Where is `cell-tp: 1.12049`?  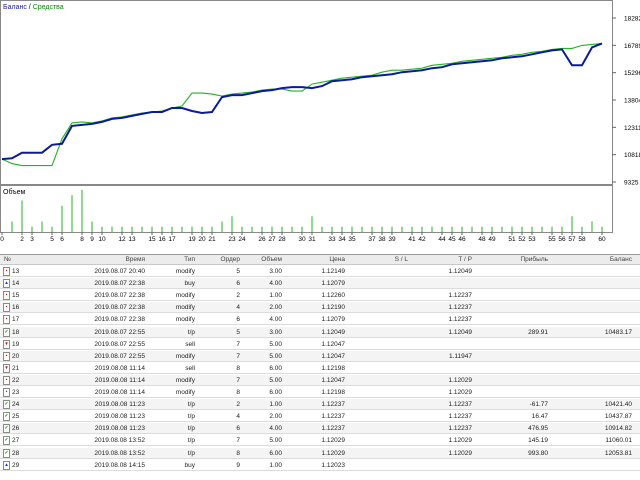
cell-tp: 1.12049 is located at coordinates (460, 271).